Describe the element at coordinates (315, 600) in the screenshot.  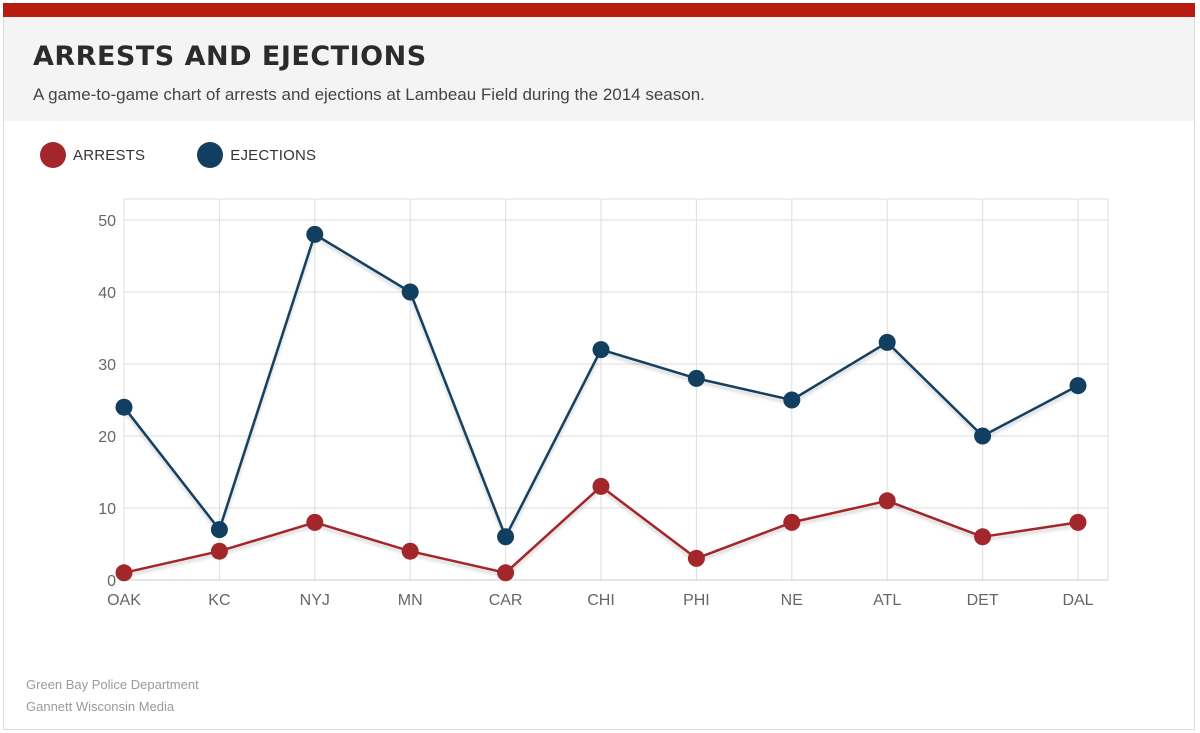
I see `x-tick-label: NYJ` at that location.